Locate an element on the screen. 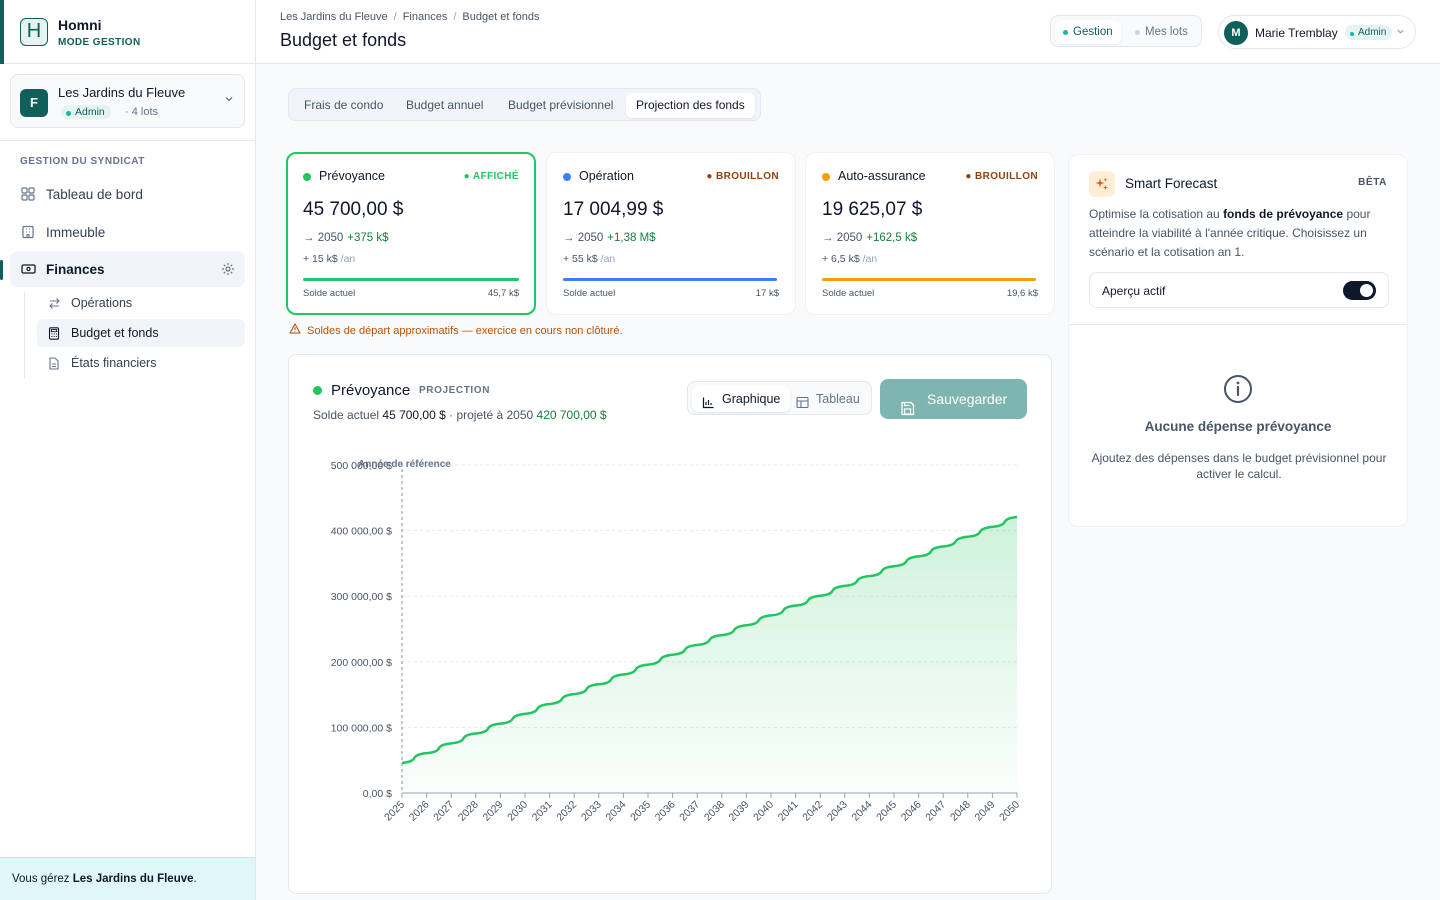  avatar: M is located at coordinates (1236, 33).